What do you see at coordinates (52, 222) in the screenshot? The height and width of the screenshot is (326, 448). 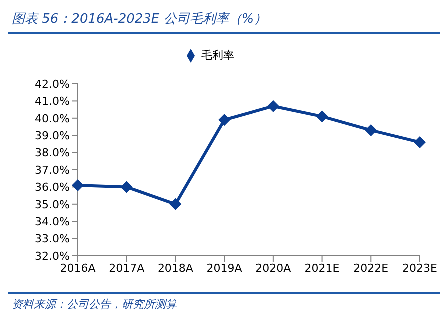 I see `y-tick-label: 34.0%` at bounding box center [52, 222].